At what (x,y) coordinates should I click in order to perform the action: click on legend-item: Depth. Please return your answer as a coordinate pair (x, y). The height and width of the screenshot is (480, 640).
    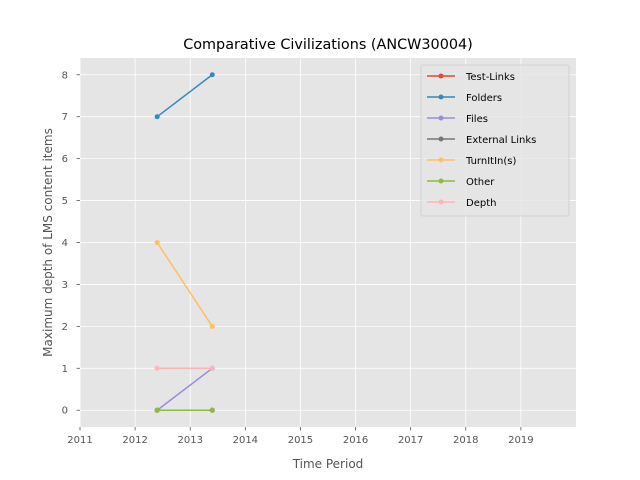
    Looking at the image, I should click on (461, 203).